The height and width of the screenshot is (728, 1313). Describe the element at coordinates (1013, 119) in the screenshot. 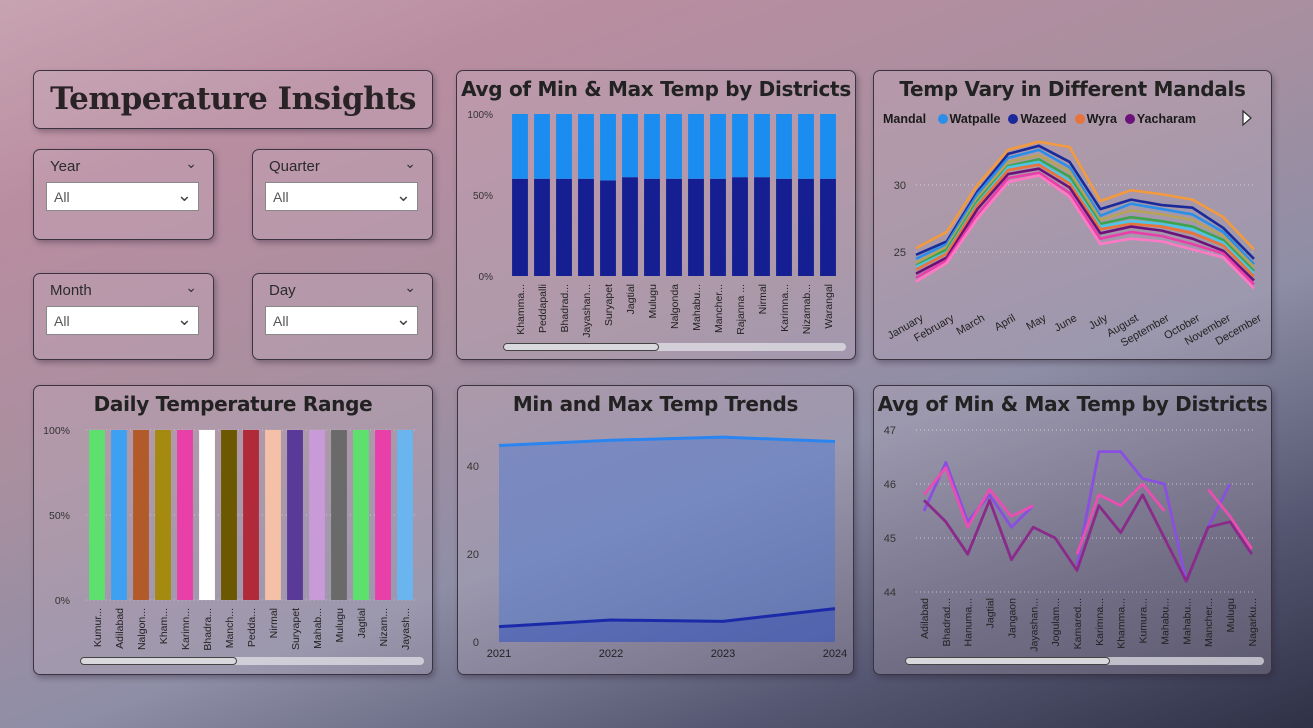

I see `legend-dot` at that location.